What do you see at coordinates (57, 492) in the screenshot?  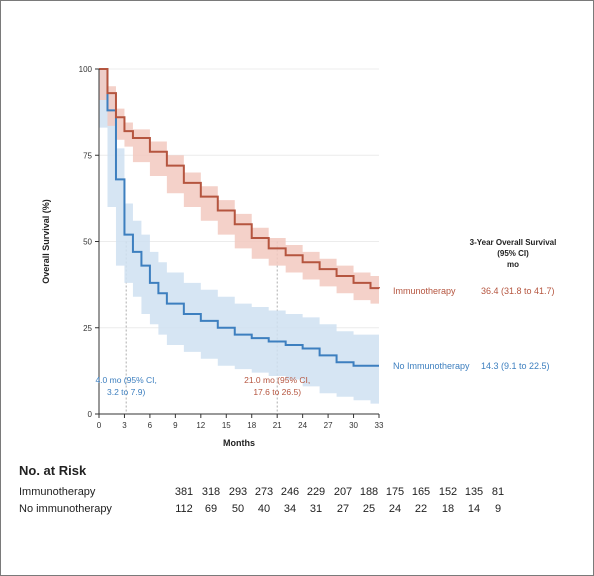 I see `risk-row-label: Immunotherapy` at bounding box center [57, 492].